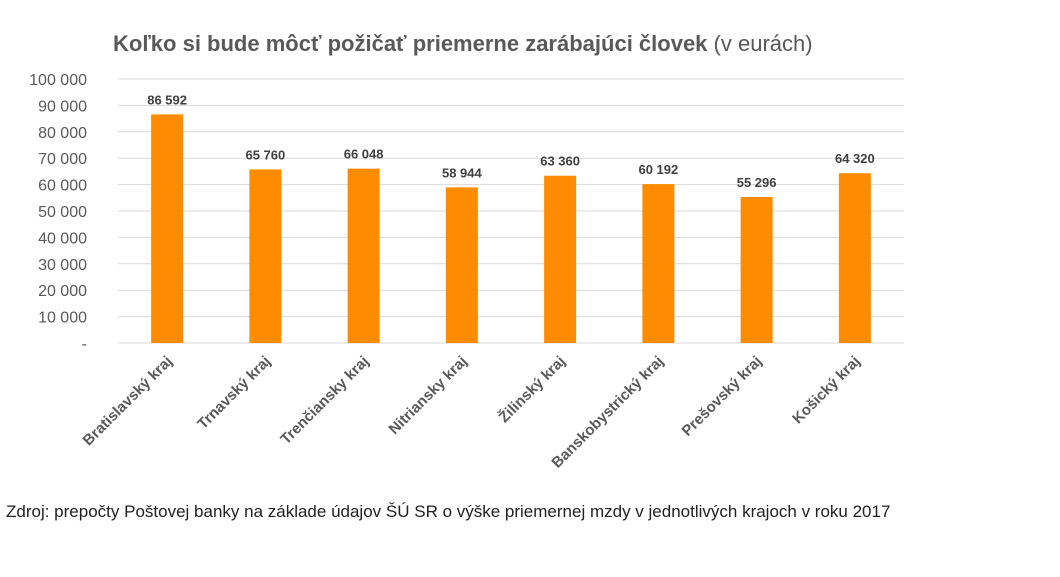 This screenshot has width=1060, height=577. Describe the element at coordinates (265, 154) in the screenshot. I see `data-label: 65 760` at that location.